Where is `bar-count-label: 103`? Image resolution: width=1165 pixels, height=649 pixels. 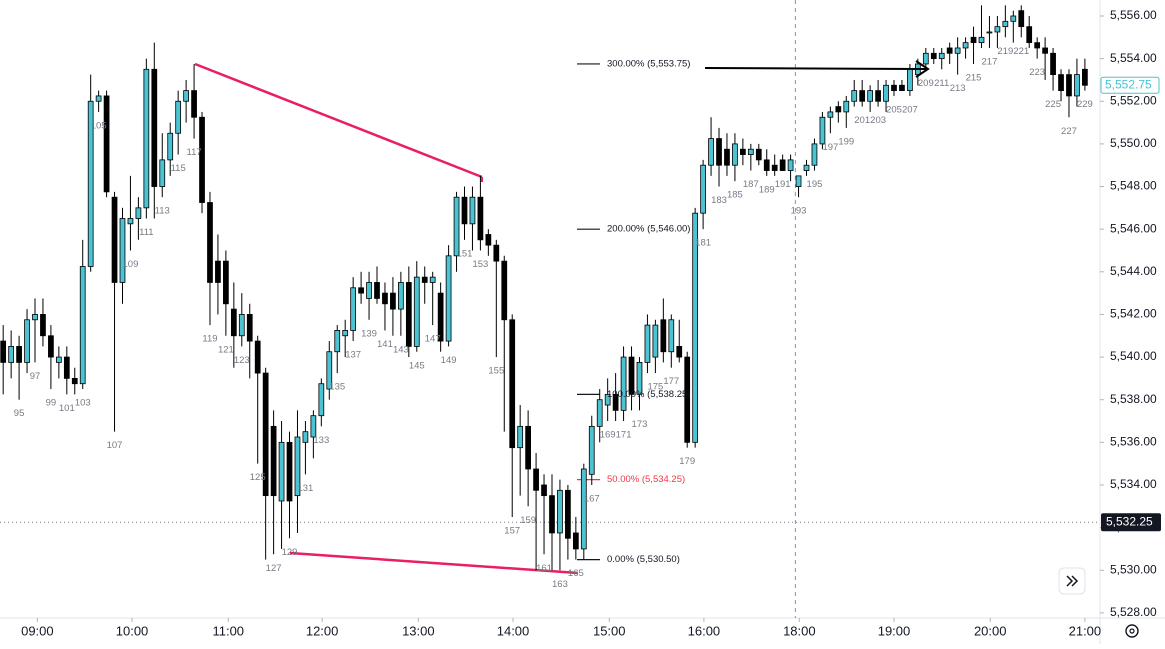
bar-count-label: 103 is located at coordinates (83, 403).